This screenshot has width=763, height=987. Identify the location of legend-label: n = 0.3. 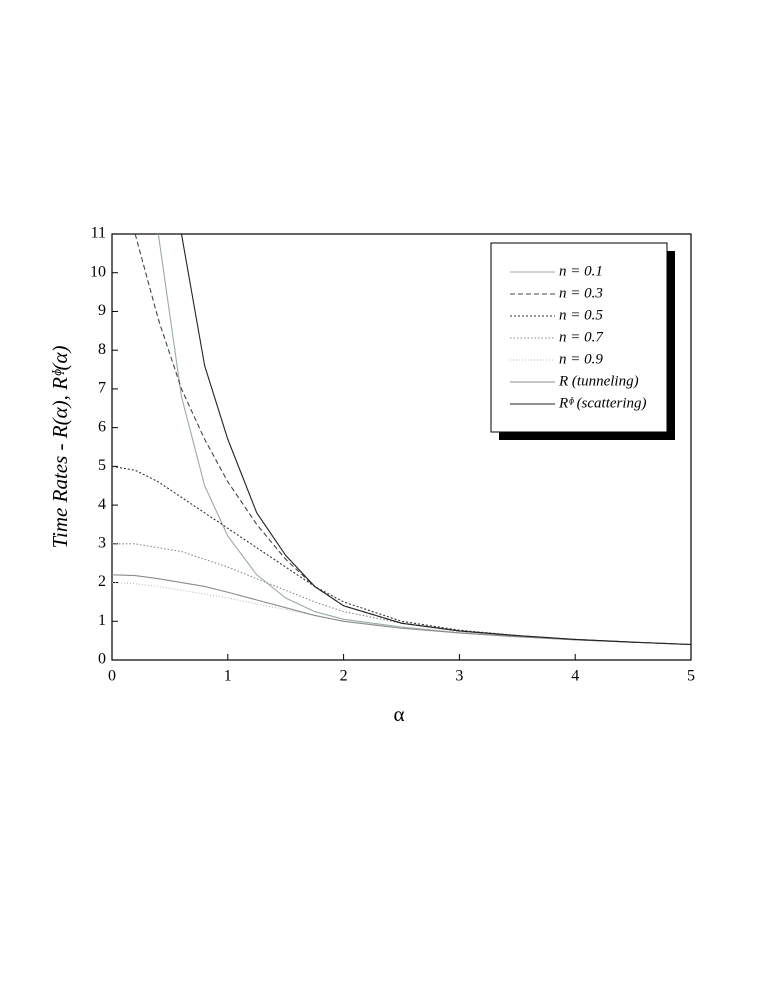
(581, 293).